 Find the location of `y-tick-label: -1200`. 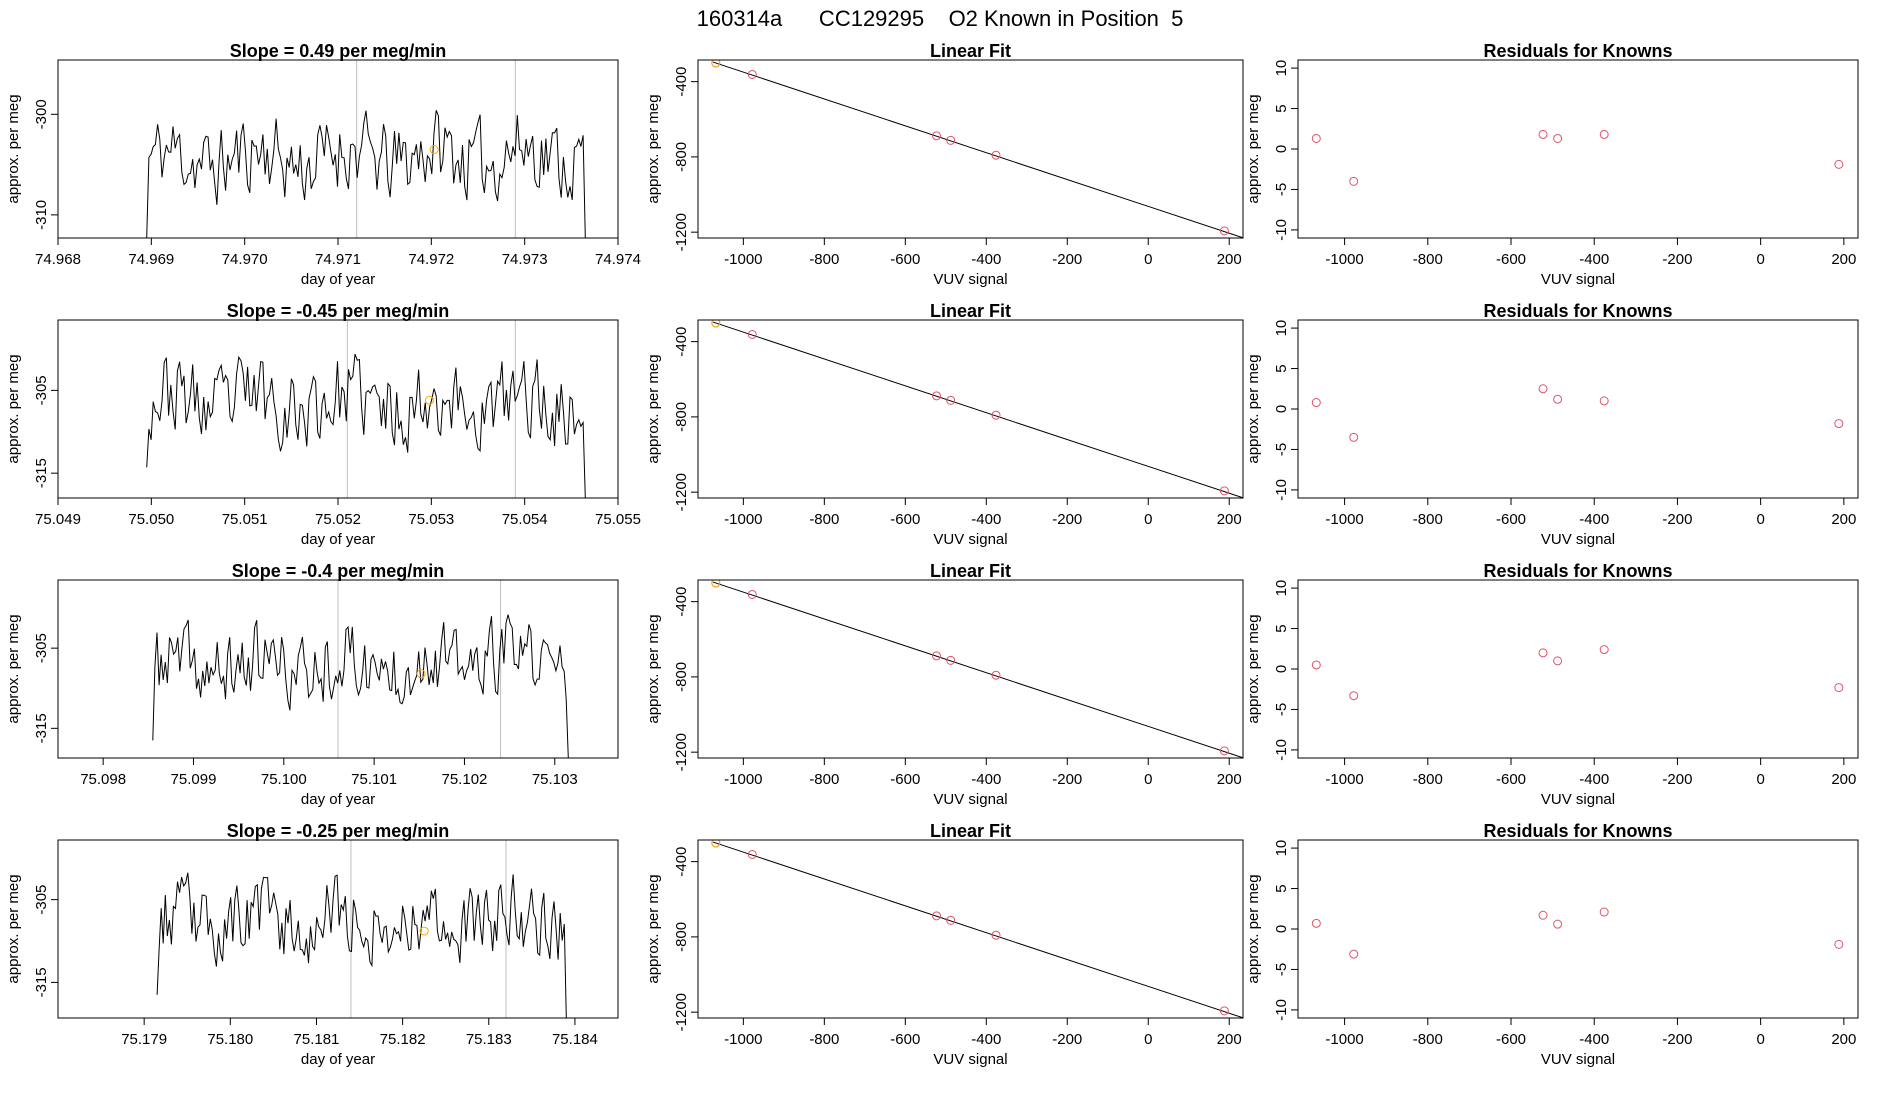

y-tick-label: -1200 is located at coordinates (681, 1012).